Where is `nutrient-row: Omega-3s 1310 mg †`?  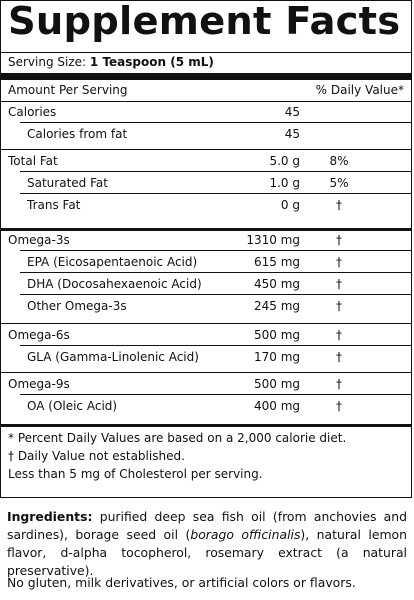 nutrient-row: Omega-3s 1310 mg † is located at coordinates (206, 240).